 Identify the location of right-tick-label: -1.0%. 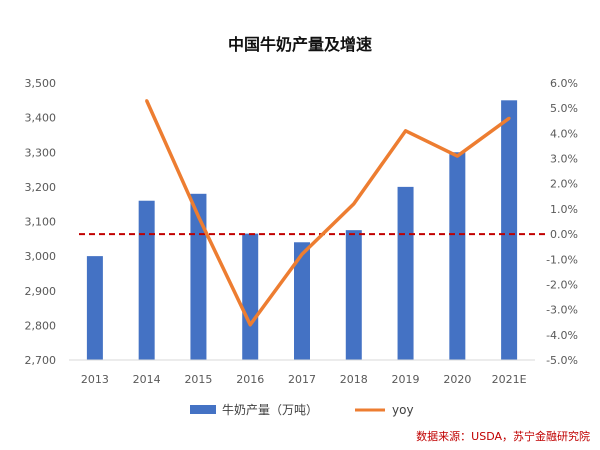
(562, 259).